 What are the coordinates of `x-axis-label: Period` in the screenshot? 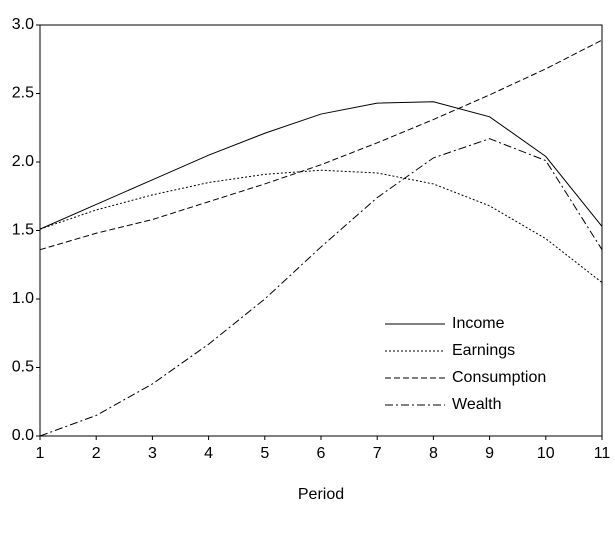 It's located at (321, 494).